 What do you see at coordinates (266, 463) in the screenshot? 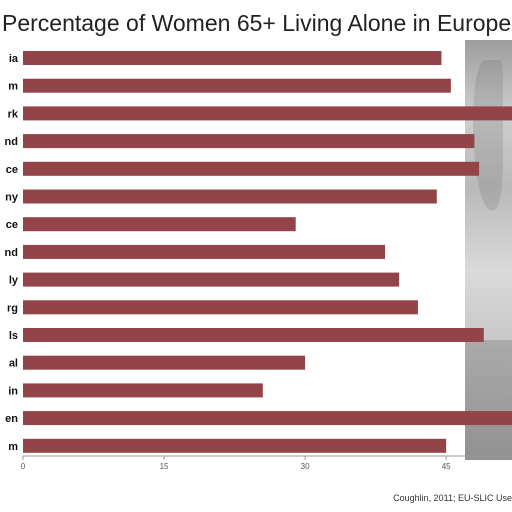
I see `x-axis: 0 15 30 45` at bounding box center [266, 463].